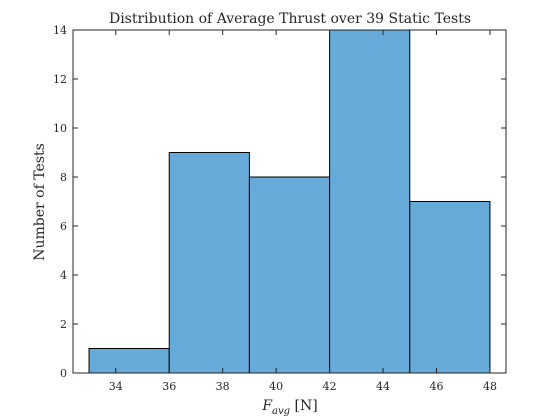 This screenshot has width=560, height=420. What do you see at coordinates (40, 202) in the screenshot?
I see `y-axis-label: Number of Tests` at bounding box center [40, 202].